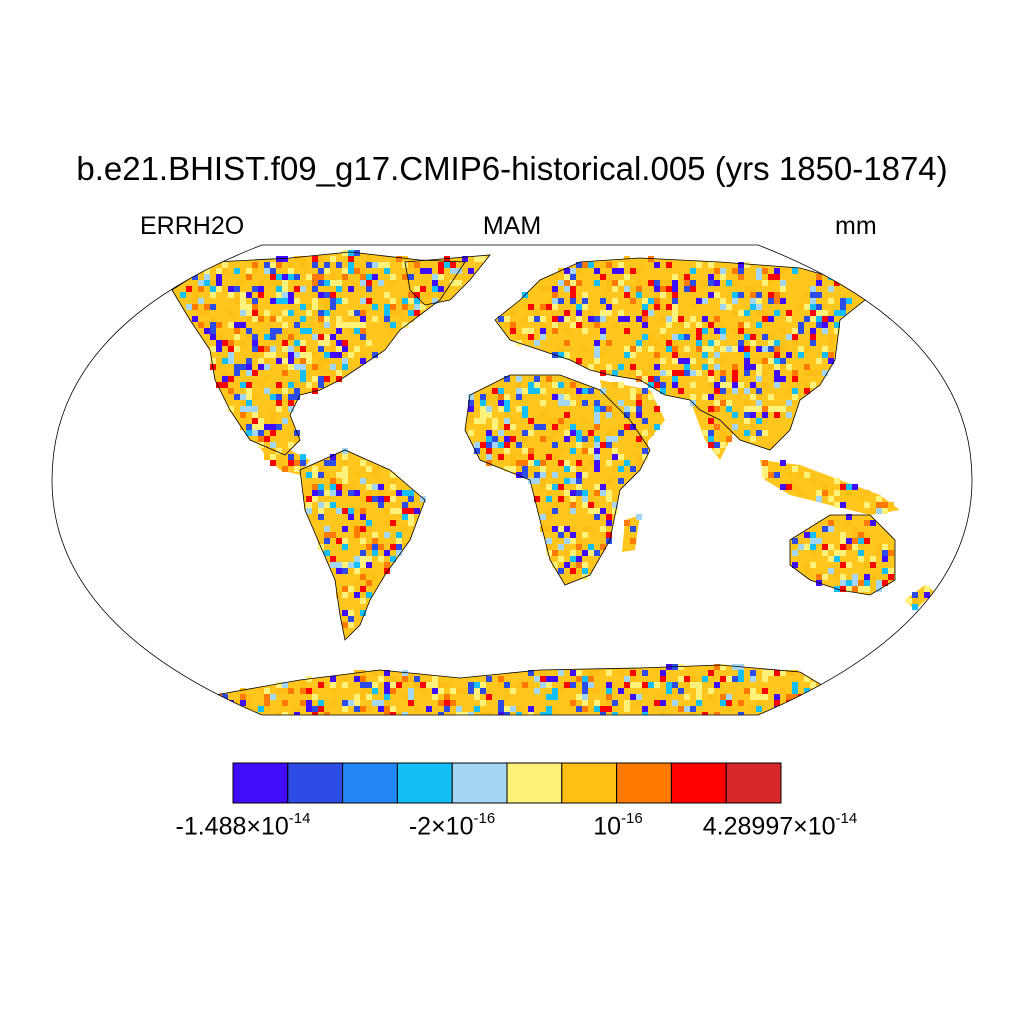  I want to click on season-label: MAM, so click(512, 226).